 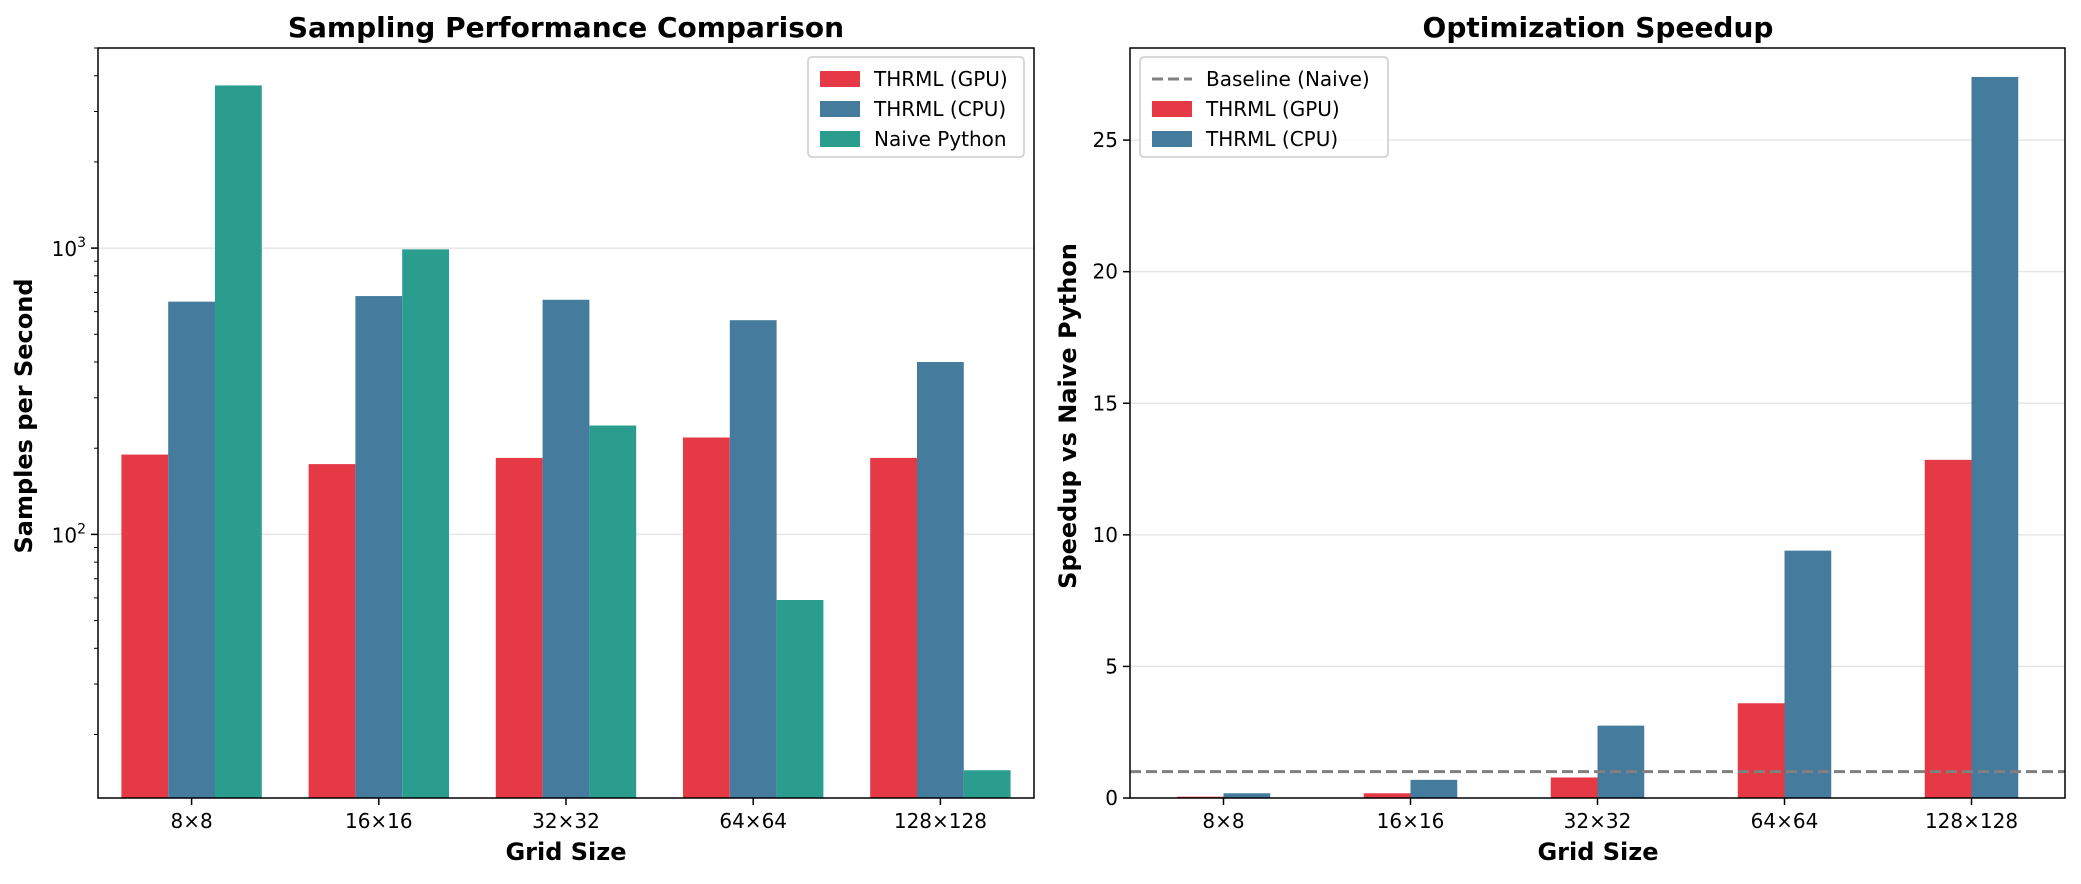 I want to click on left-legend-box, so click(x=916, y=107).